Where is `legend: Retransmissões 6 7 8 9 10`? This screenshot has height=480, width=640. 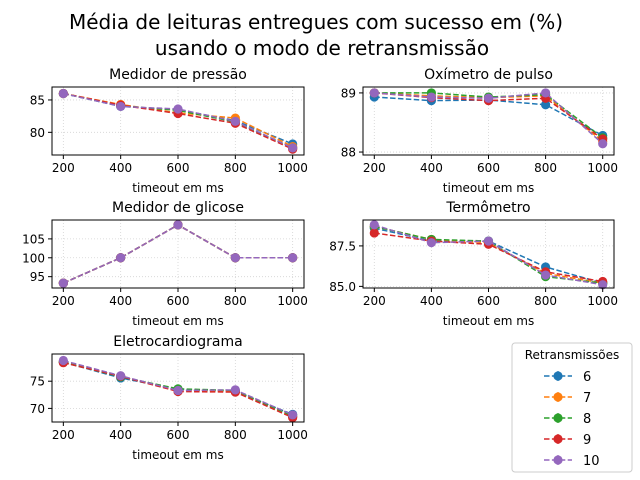 legend: Retransmissões 6 7 8 9 10 is located at coordinates (572, 407).